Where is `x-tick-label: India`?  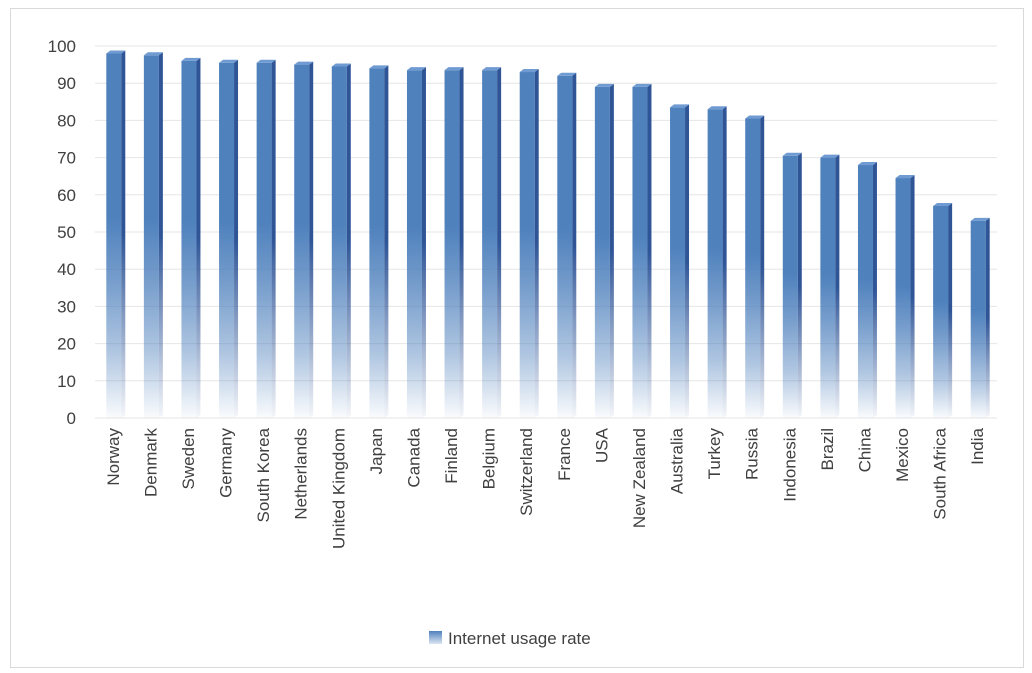 x-tick-label: India is located at coordinates (977, 445).